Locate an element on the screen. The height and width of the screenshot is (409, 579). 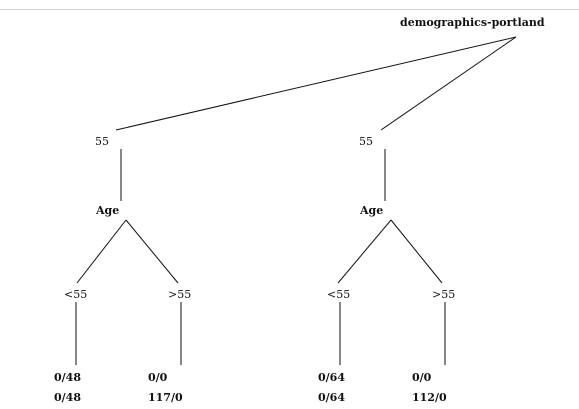
edge-attr-2-left is located at coordinates (364, 251).